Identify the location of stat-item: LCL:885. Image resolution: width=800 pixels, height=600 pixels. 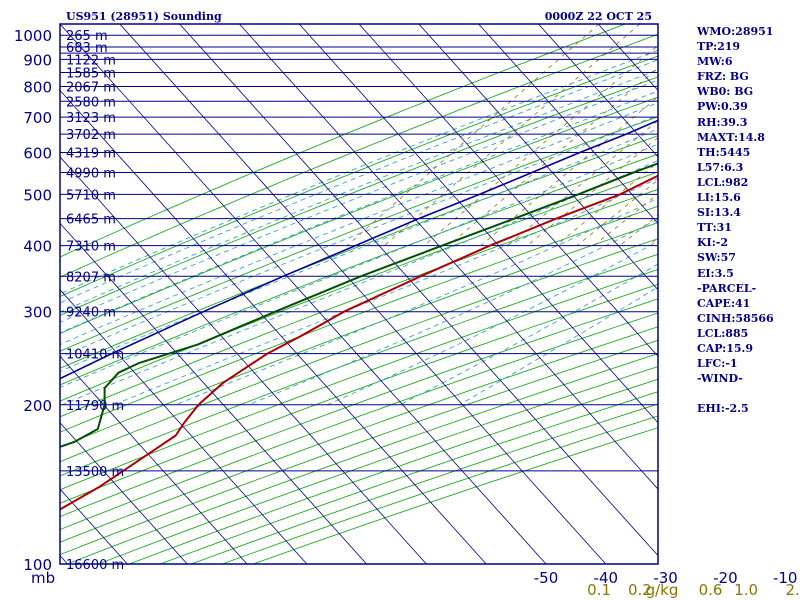
(723, 333).